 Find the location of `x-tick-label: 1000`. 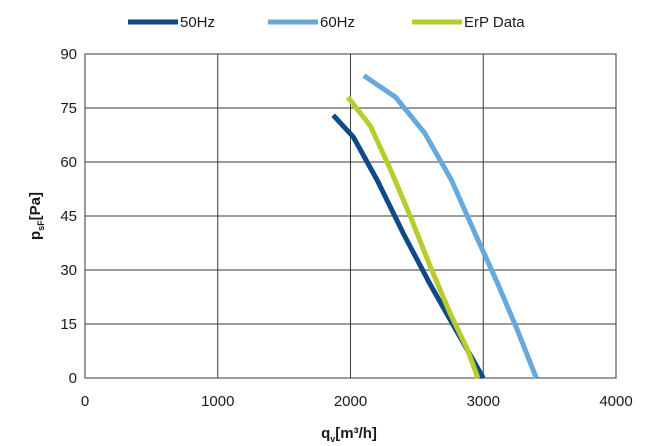

x-tick-label: 1000 is located at coordinates (217, 401).